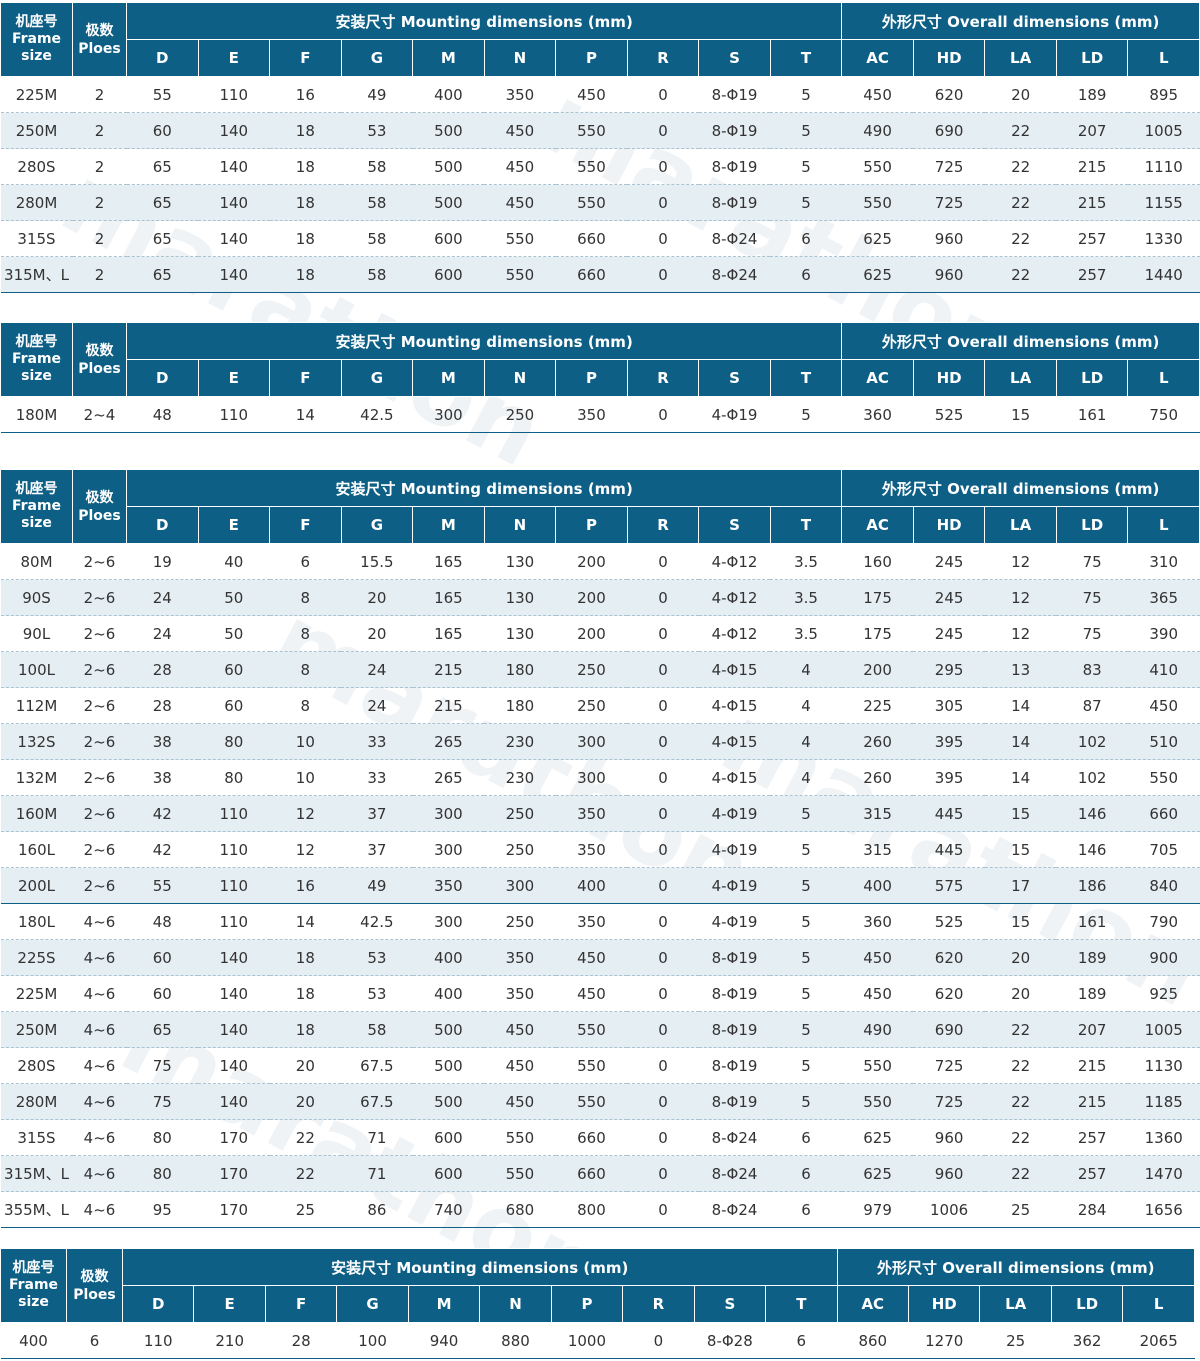  I want to click on column-header-s: S, so click(734, 58).